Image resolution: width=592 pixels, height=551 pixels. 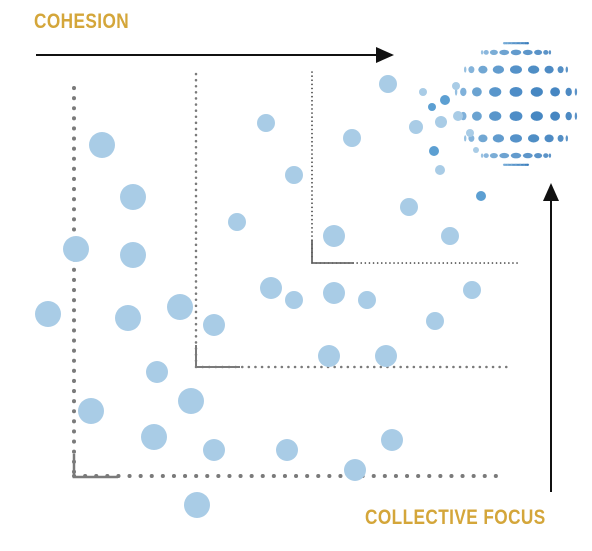 What do you see at coordinates (455, 517) in the screenshot?
I see `collective-focus-label: COLLECTIVE FOCUS` at bounding box center [455, 517].